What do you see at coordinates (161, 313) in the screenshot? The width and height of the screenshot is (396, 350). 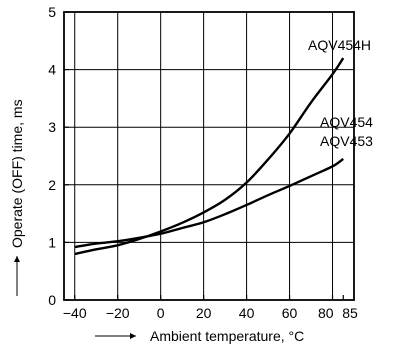 I see `x-tick-label: 0` at bounding box center [161, 313].